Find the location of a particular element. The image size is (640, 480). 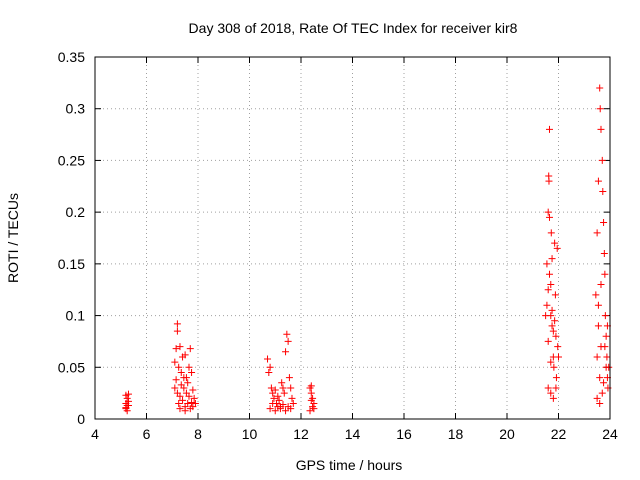

x-tick-label: 12 is located at coordinates (301, 434).